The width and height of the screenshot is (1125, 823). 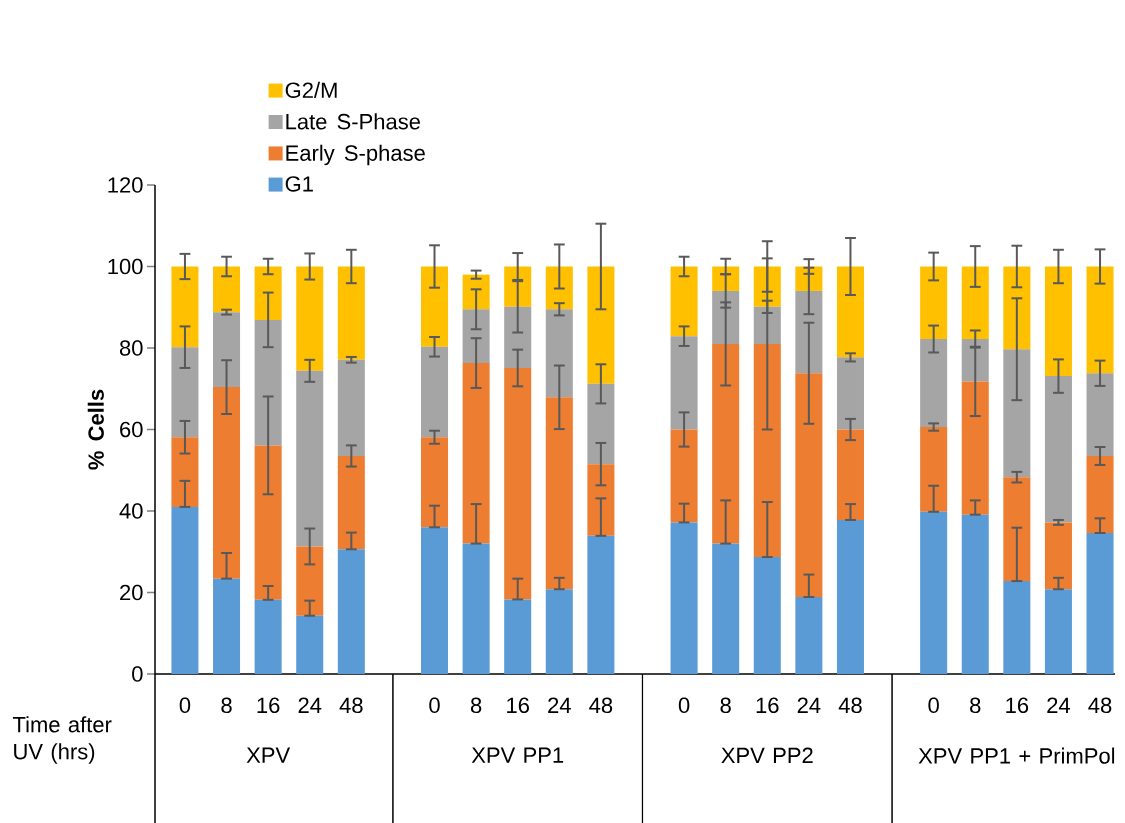 What do you see at coordinates (131, 511) in the screenshot?
I see `y-tick-label: 40` at bounding box center [131, 511].